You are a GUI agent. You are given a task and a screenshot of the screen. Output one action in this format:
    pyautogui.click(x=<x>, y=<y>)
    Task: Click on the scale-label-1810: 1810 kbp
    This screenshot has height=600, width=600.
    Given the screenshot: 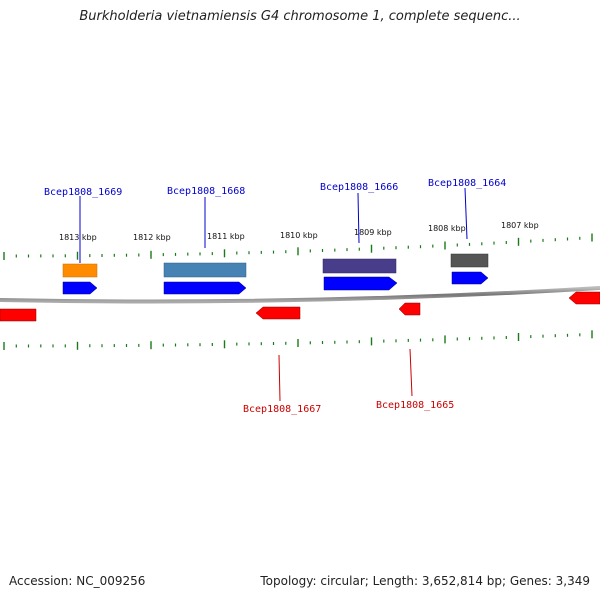 What is the action you would take?
    pyautogui.click(x=299, y=235)
    